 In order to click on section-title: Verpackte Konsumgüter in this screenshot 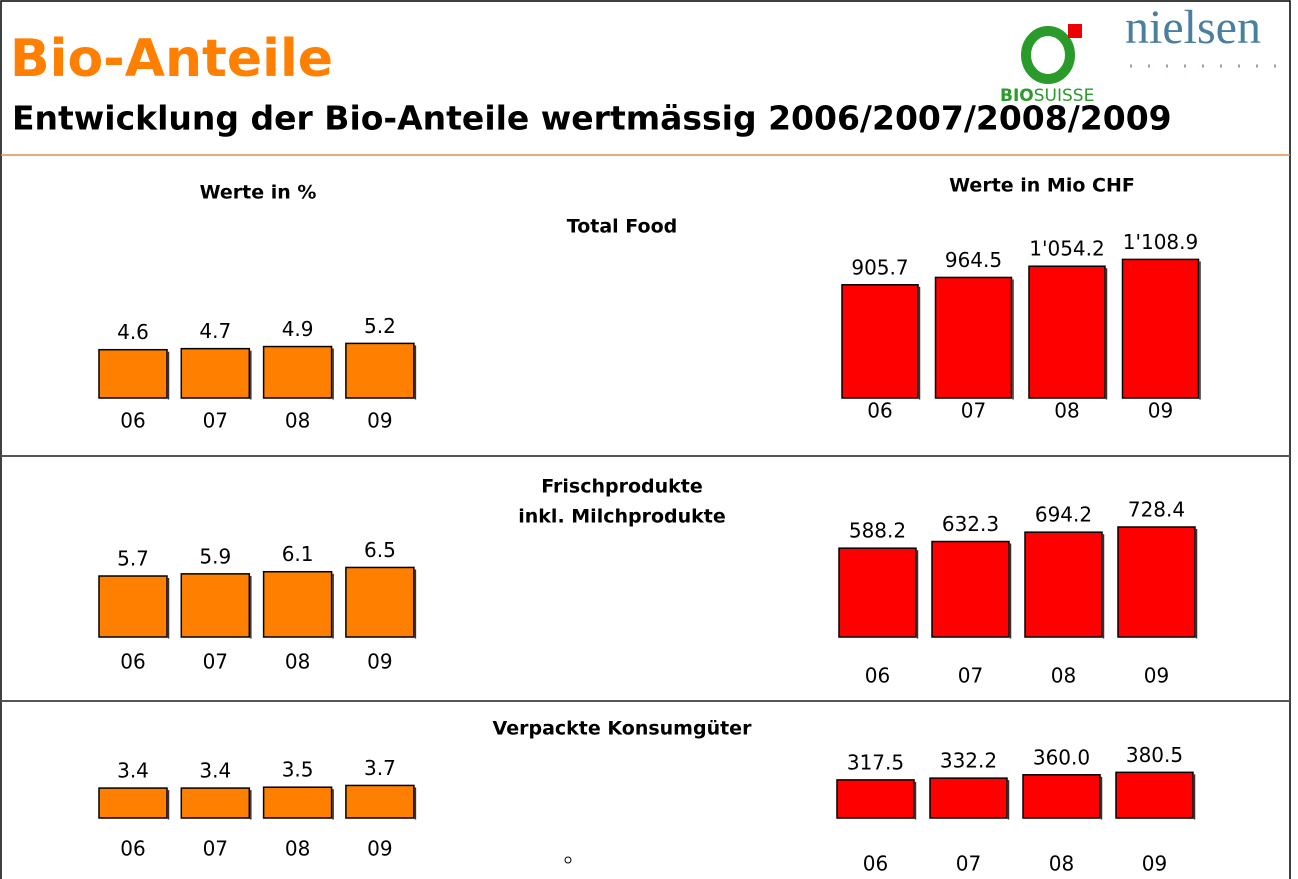, I will do `click(623, 729)`.